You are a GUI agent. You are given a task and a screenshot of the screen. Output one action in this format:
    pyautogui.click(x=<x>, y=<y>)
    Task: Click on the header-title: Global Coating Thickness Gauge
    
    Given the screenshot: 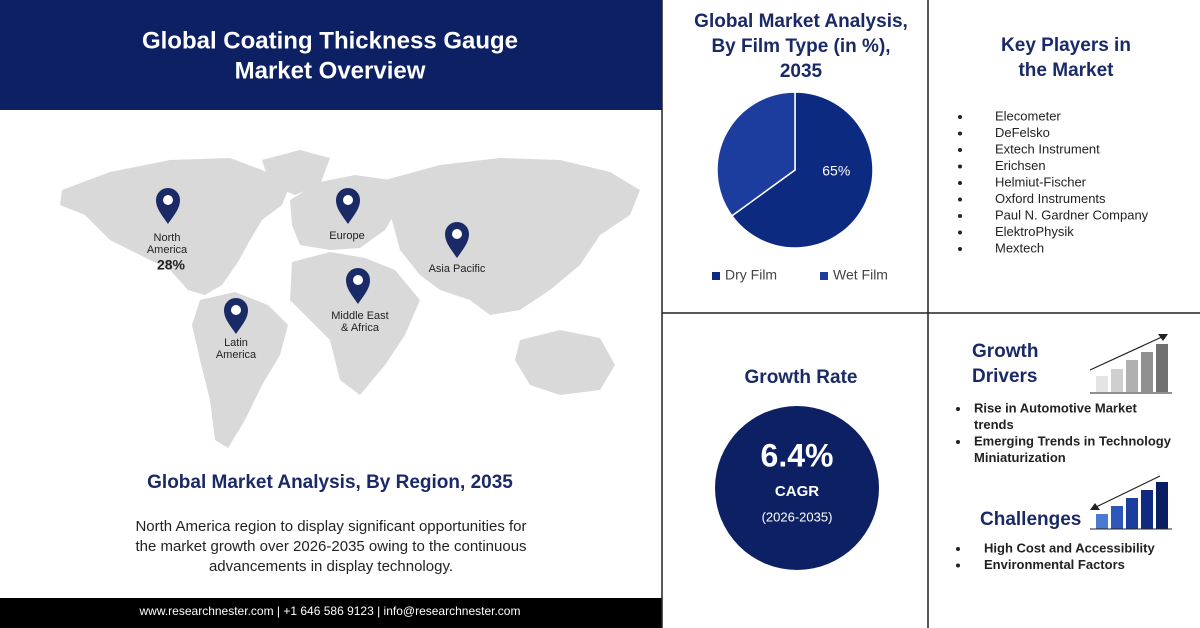 What is the action you would take?
    pyautogui.click(x=330, y=40)
    